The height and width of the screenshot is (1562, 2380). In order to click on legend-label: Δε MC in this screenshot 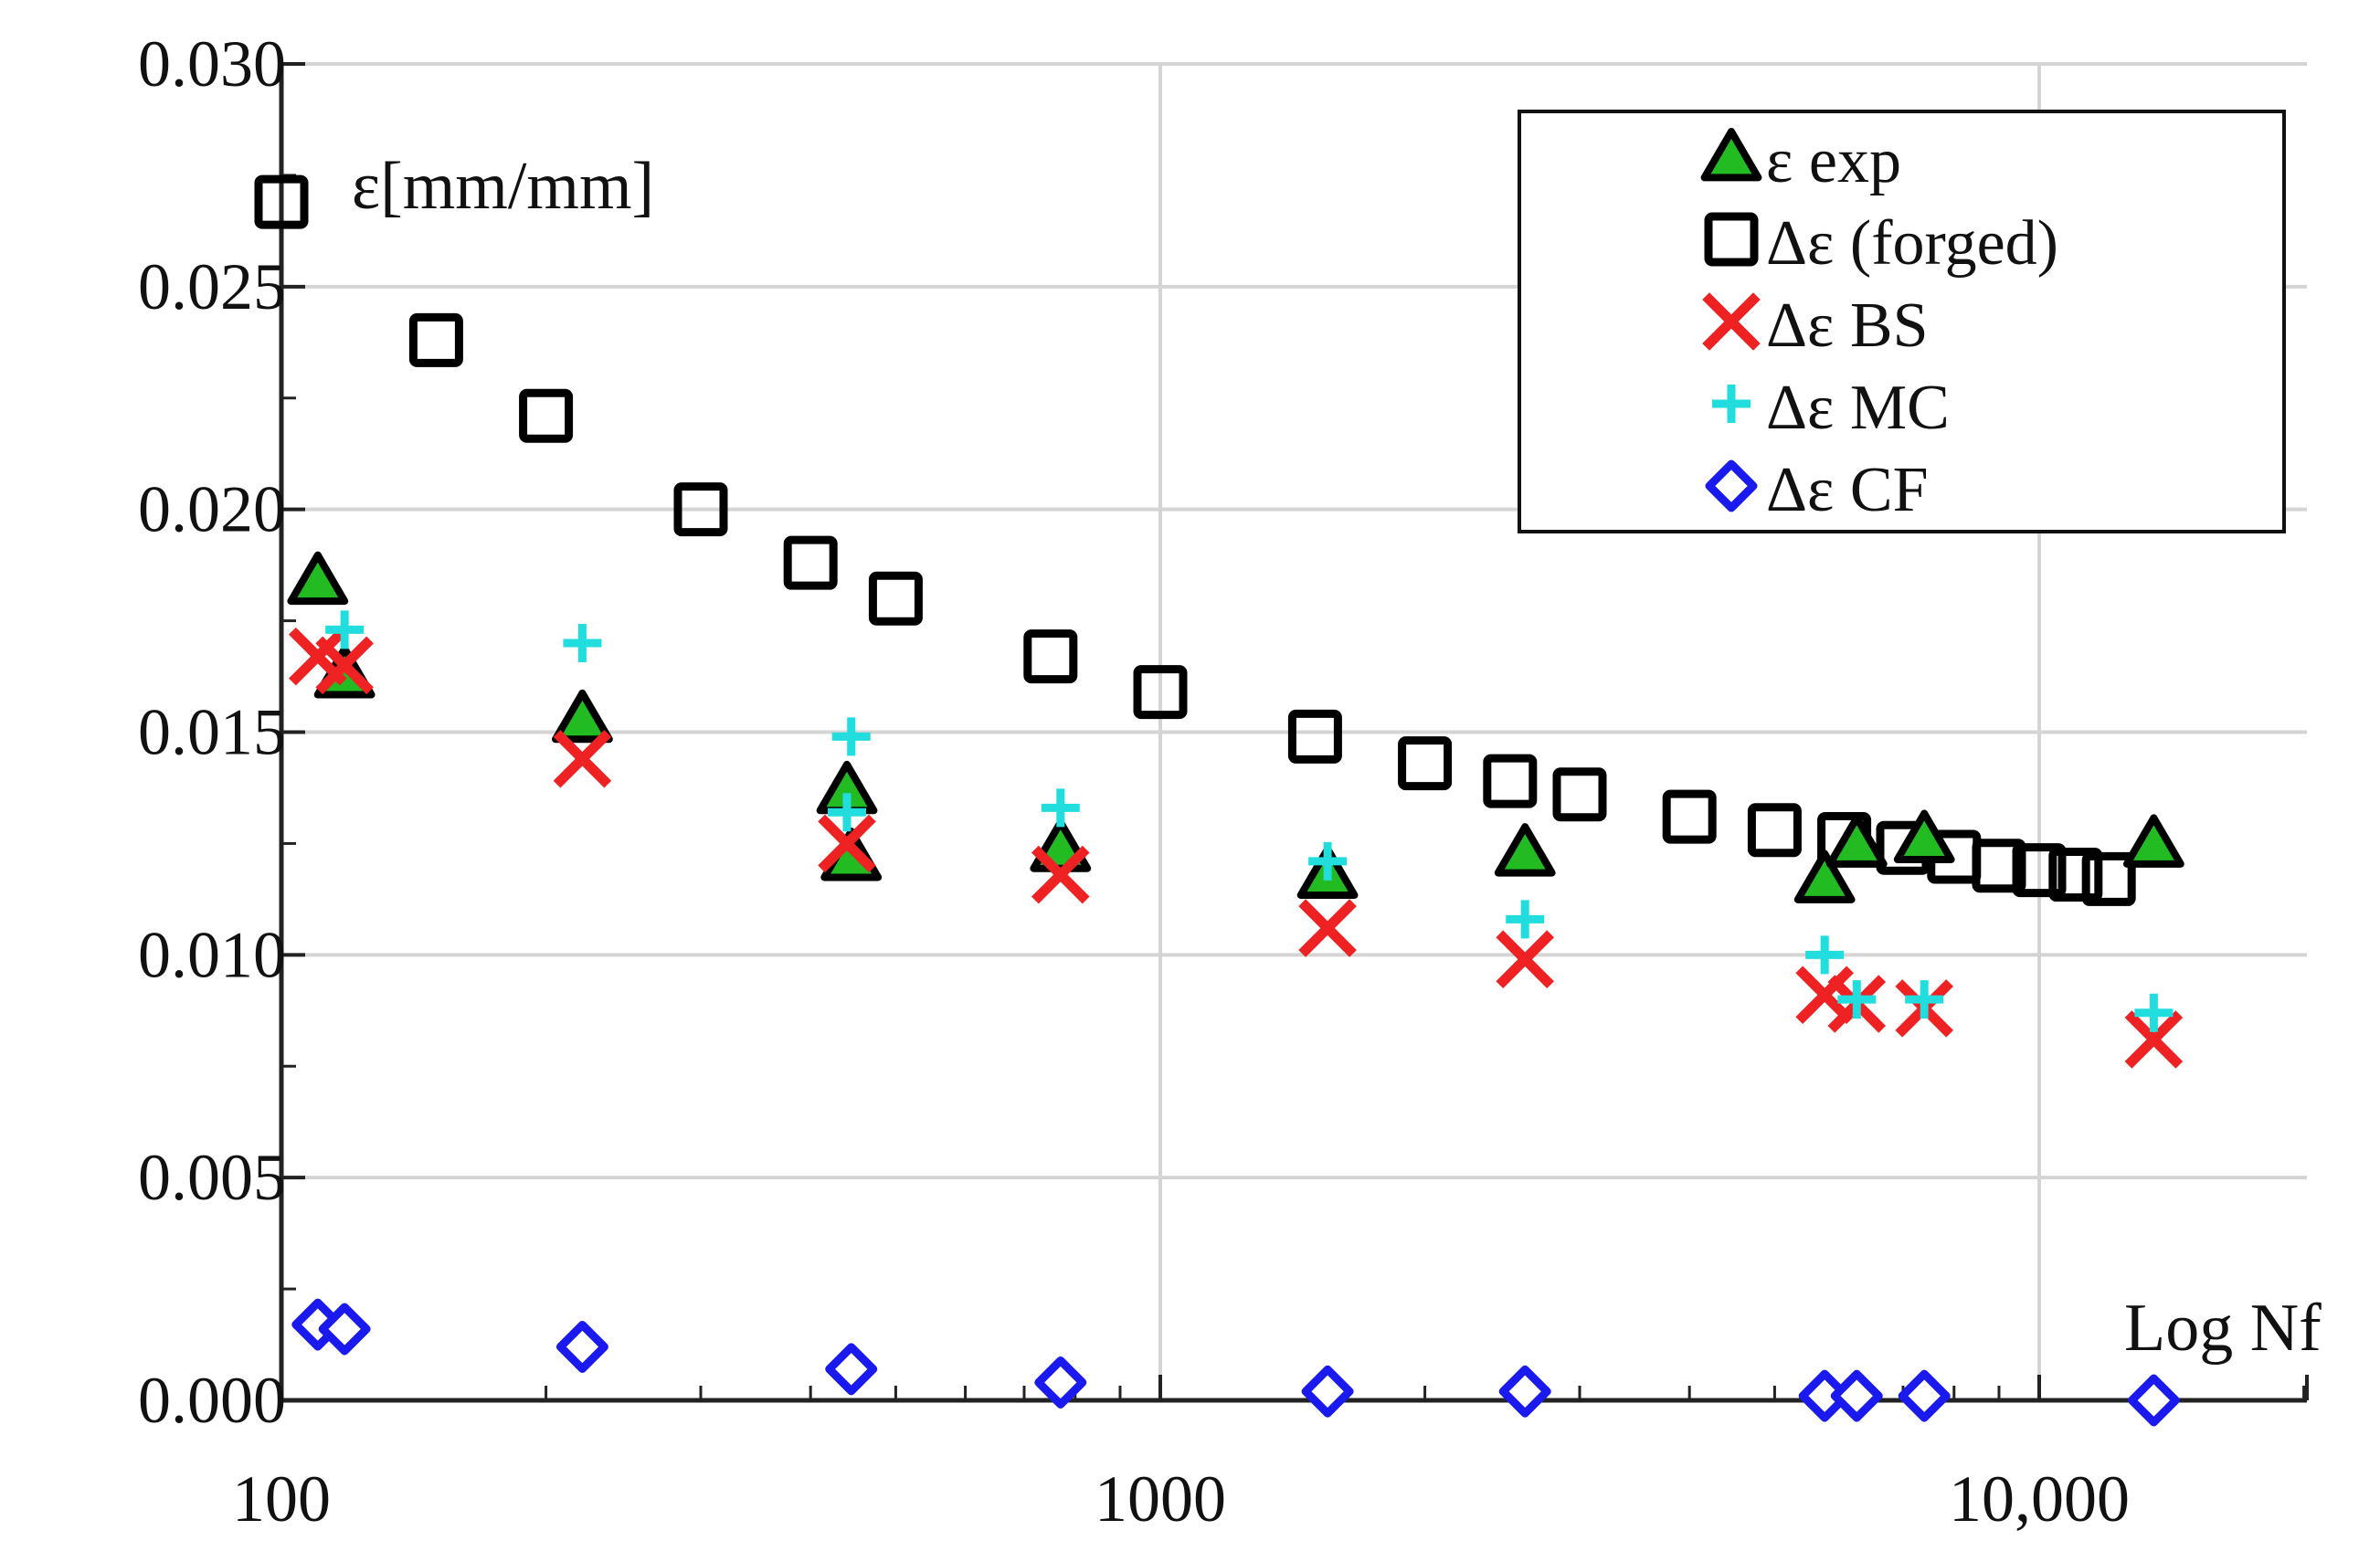, I will do `click(1858, 408)`.